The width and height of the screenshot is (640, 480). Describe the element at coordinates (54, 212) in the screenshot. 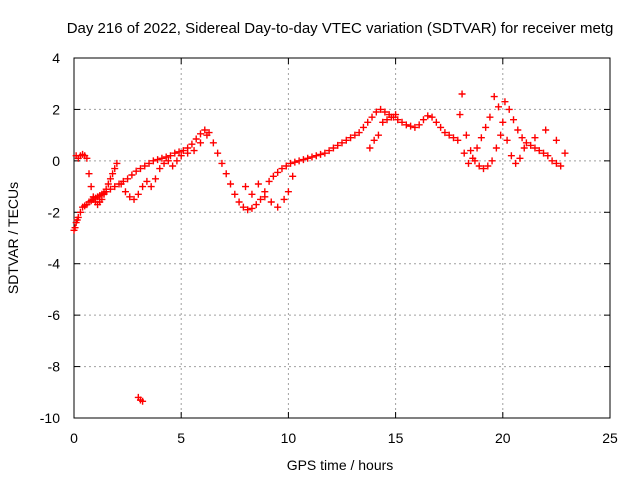

I see `y-tick-label: -2` at that location.